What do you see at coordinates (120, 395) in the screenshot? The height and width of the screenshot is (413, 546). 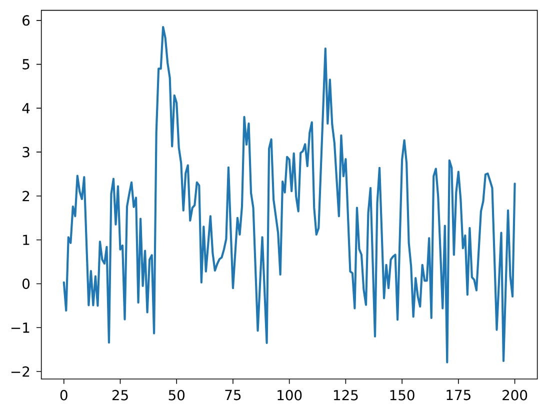 I see `x-tick-label: 25` at bounding box center [120, 395].